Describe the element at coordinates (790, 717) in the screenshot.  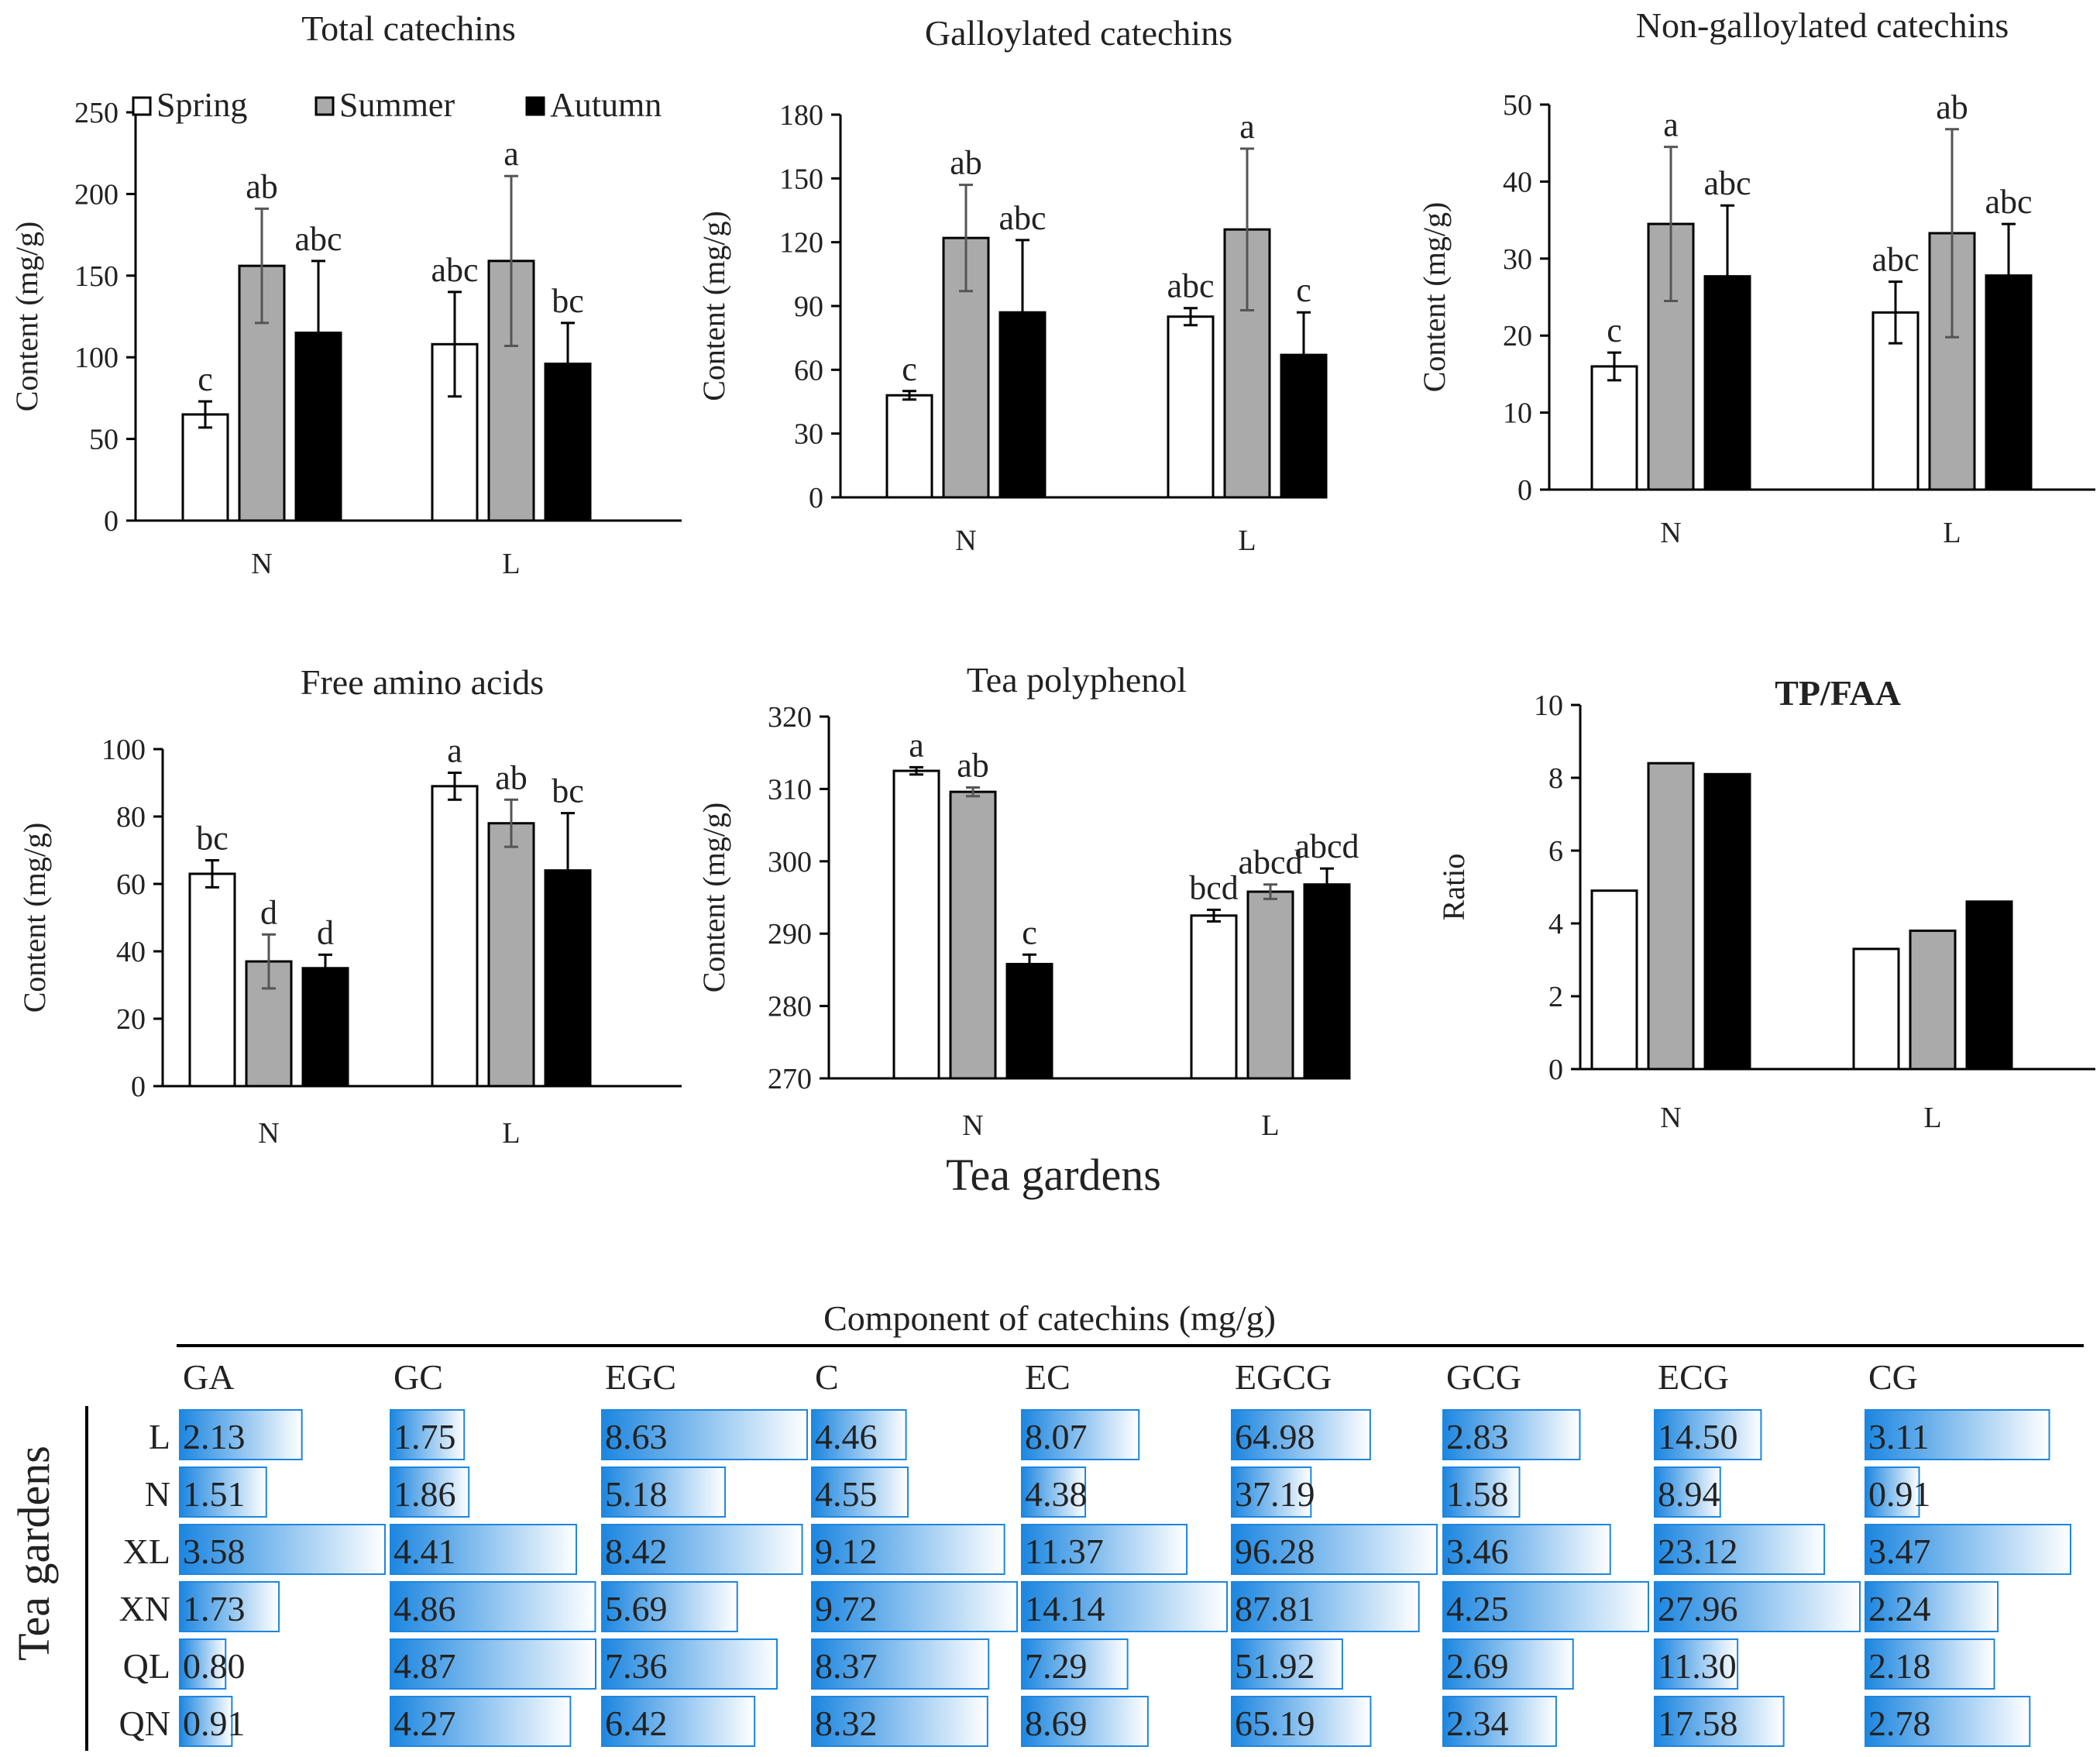
I see `y-tick-label: 320` at that location.